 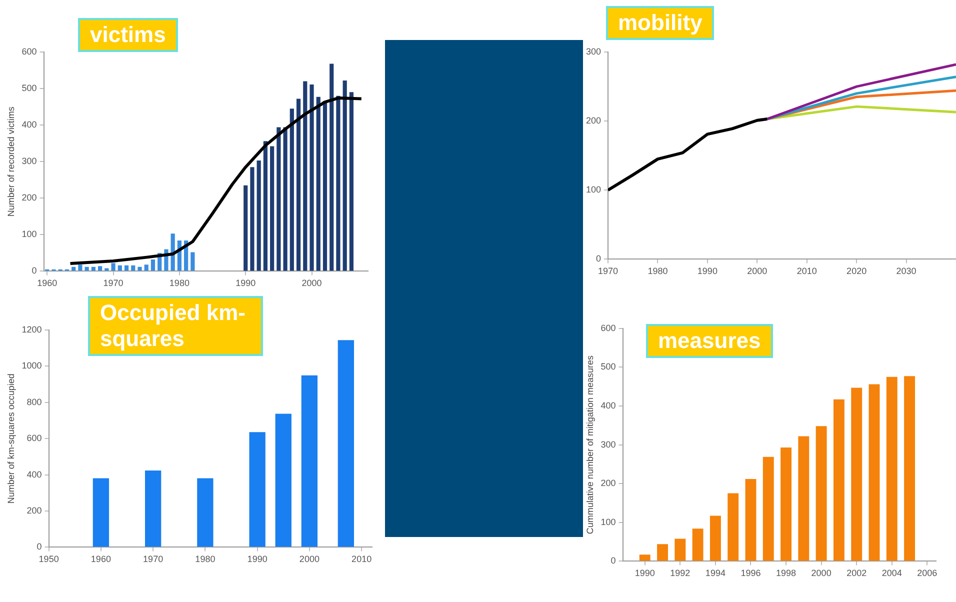 What do you see at coordinates (660, 23) in the screenshot?
I see `chart-title: mobility` at bounding box center [660, 23].